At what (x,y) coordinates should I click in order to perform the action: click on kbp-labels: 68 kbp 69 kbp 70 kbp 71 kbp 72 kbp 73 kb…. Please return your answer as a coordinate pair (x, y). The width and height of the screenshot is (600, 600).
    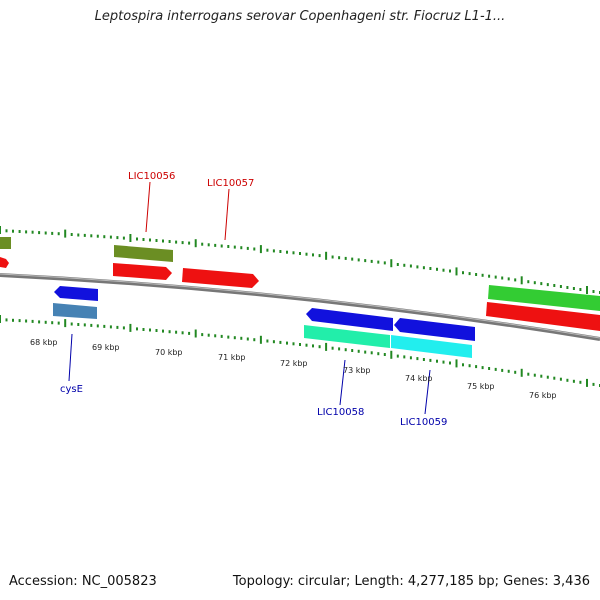
    Looking at the image, I should click on (293, 369).